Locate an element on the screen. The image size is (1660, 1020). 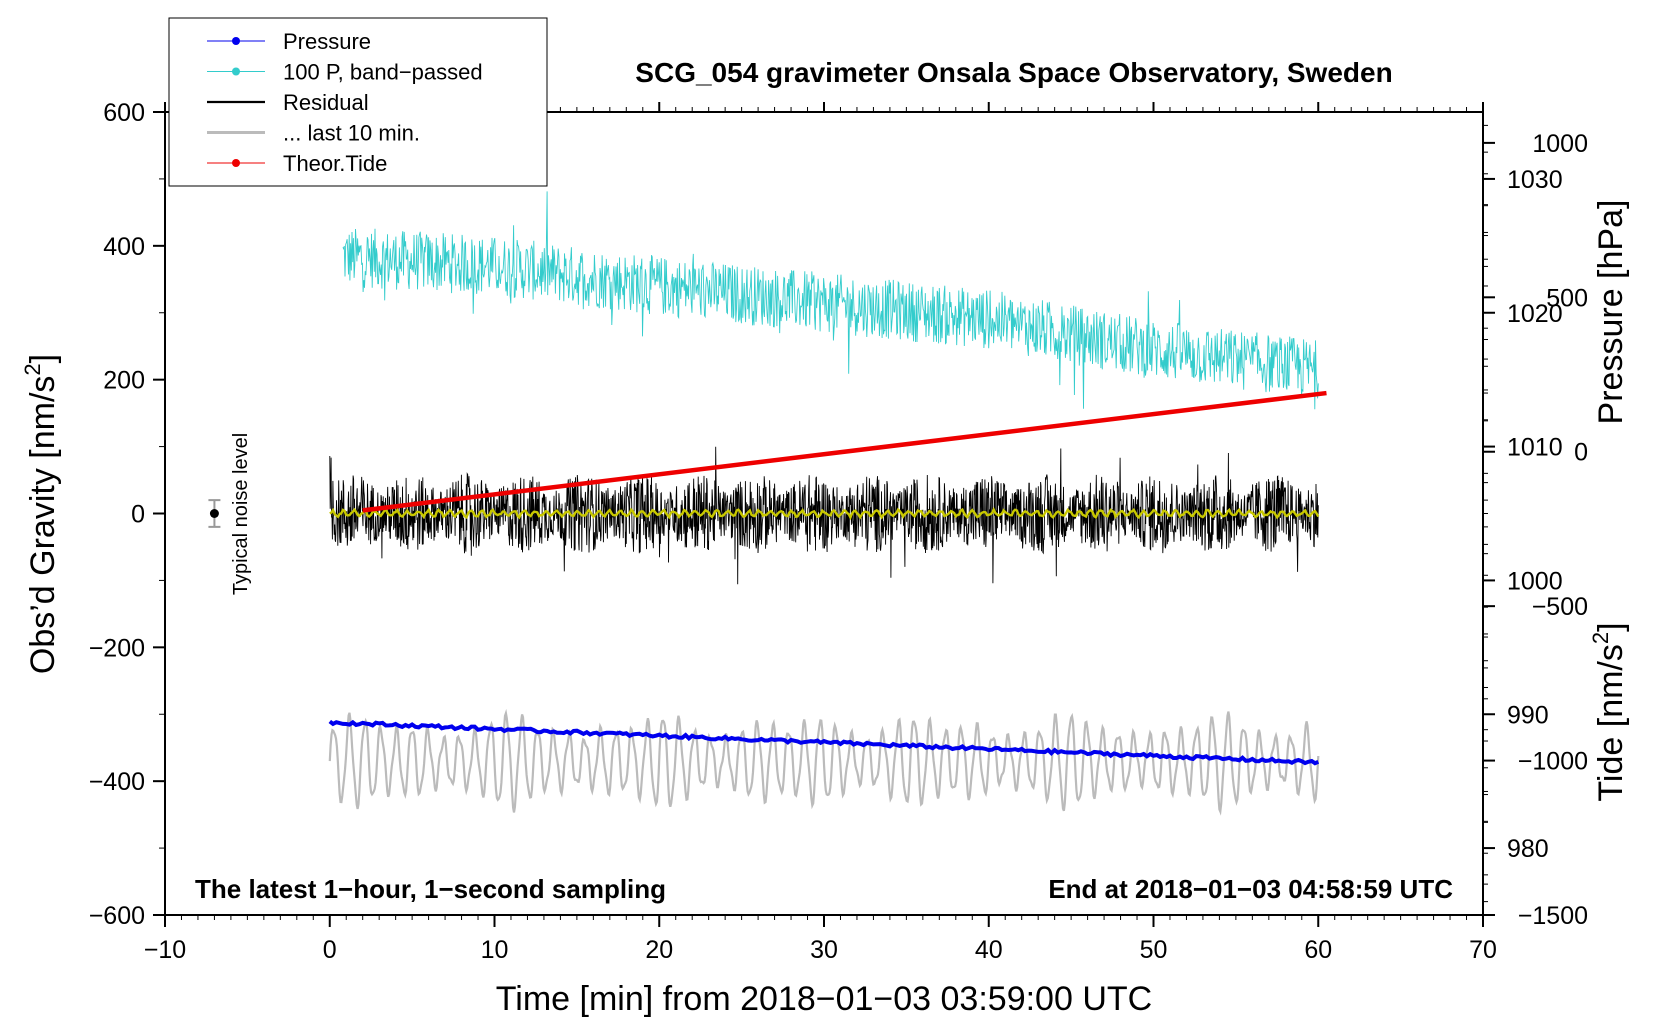
x-tick-label: 70 is located at coordinates (1483, 950).